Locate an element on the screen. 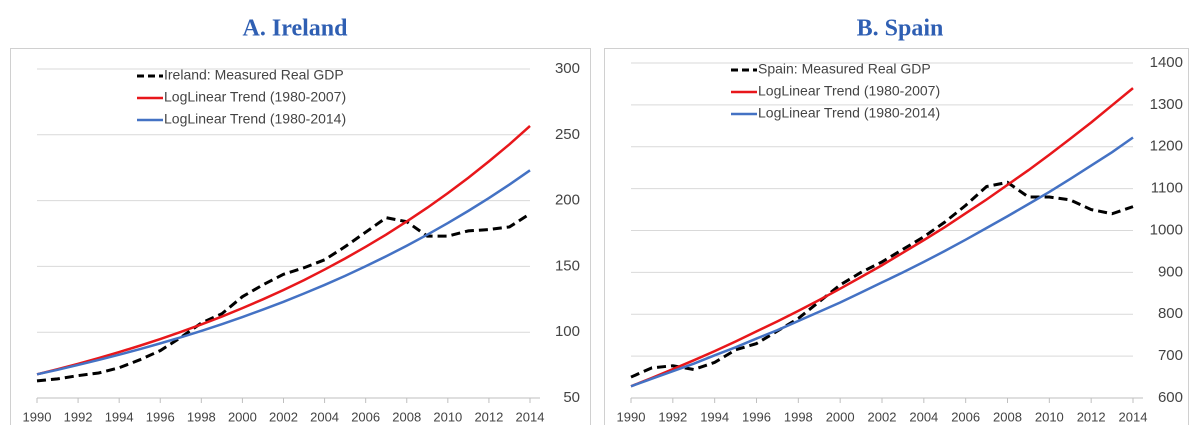  y-tick-label: 300 is located at coordinates (567, 68).